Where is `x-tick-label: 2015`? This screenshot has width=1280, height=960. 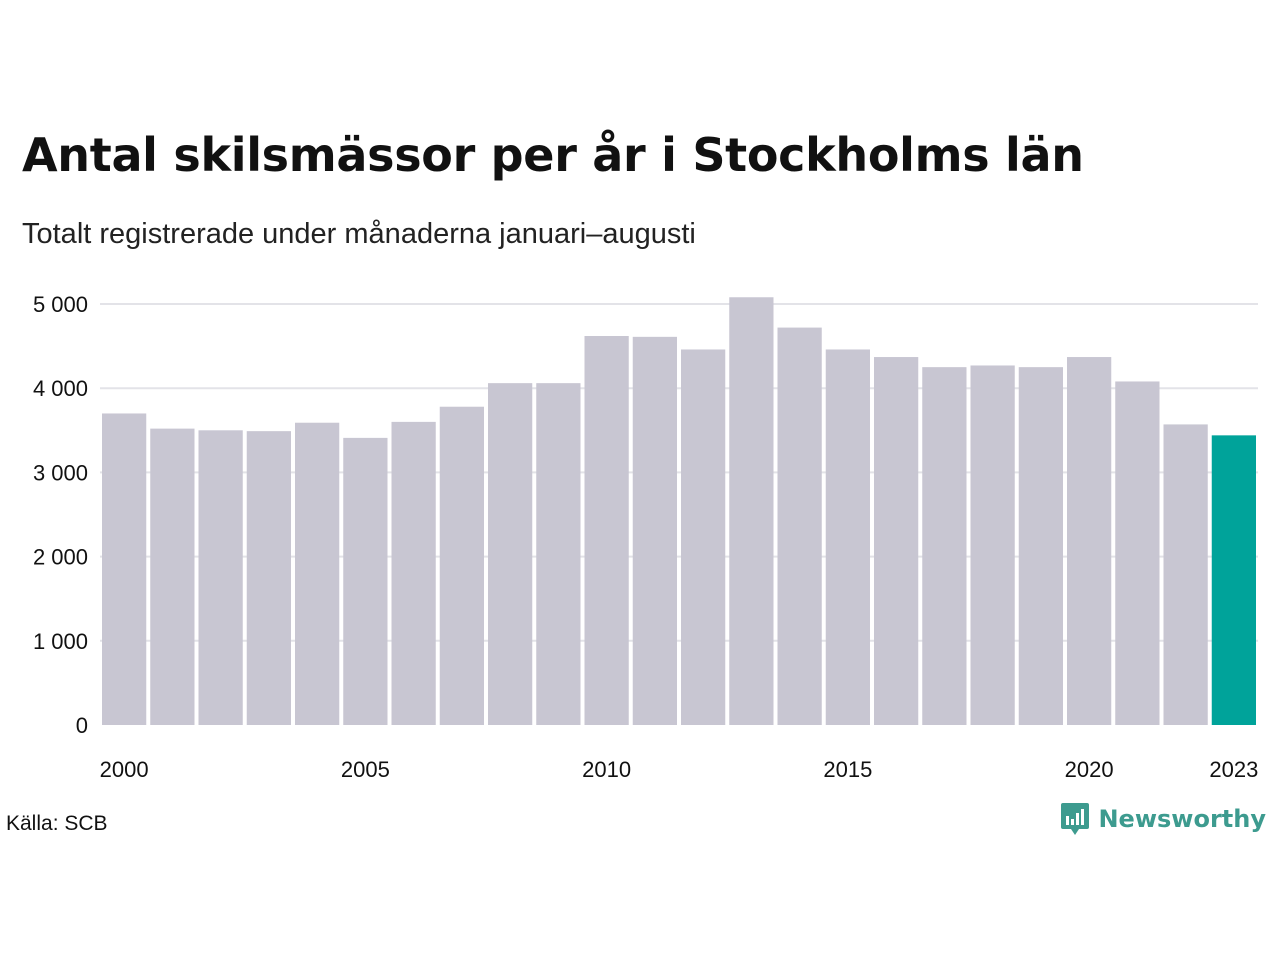
x-tick-label: 2015 is located at coordinates (847, 769).